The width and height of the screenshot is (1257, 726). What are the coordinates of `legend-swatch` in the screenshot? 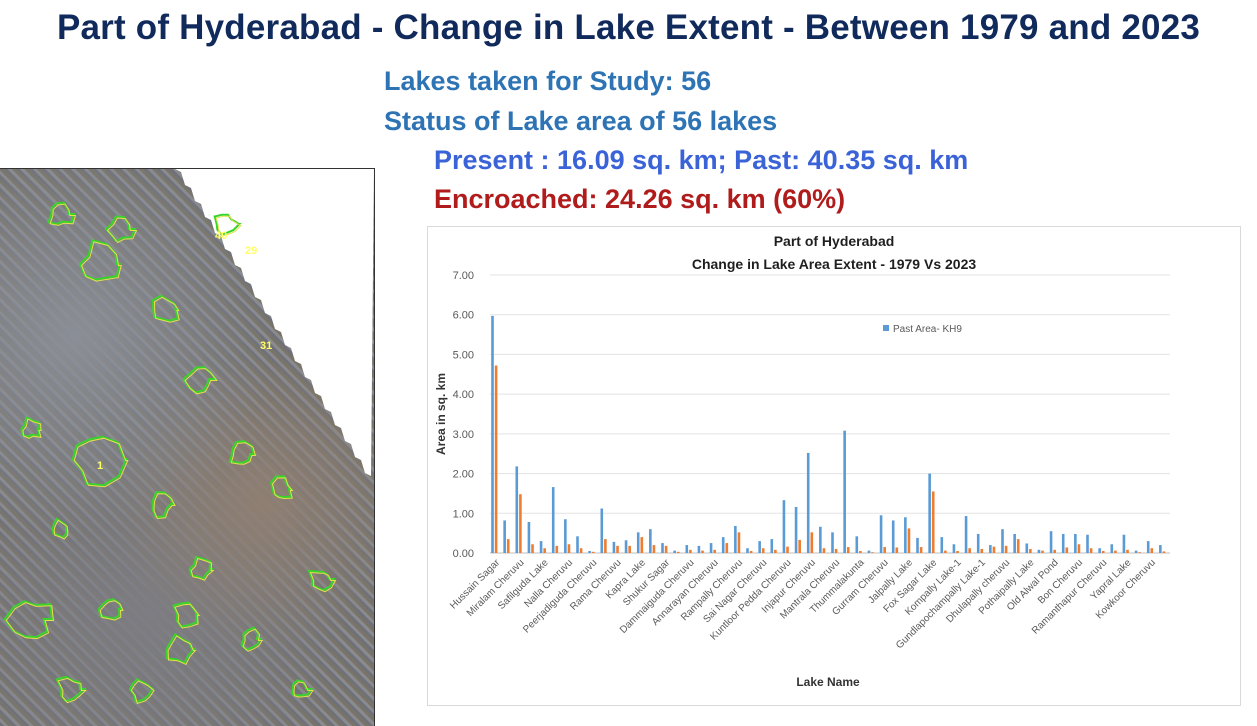 It's located at (886, 328).